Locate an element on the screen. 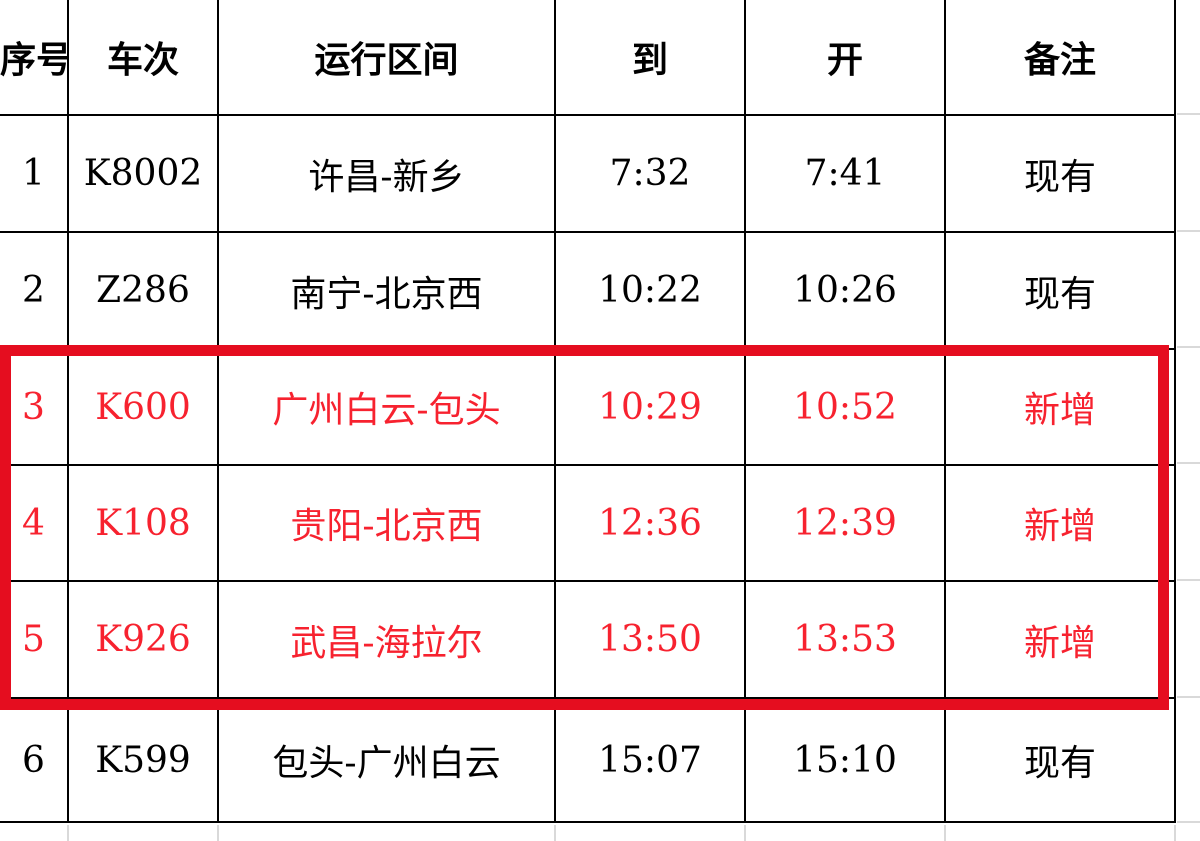  table-row: 4 K108 贵阳-北京西 12:36 12:39 新增 is located at coordinates (588, 523).